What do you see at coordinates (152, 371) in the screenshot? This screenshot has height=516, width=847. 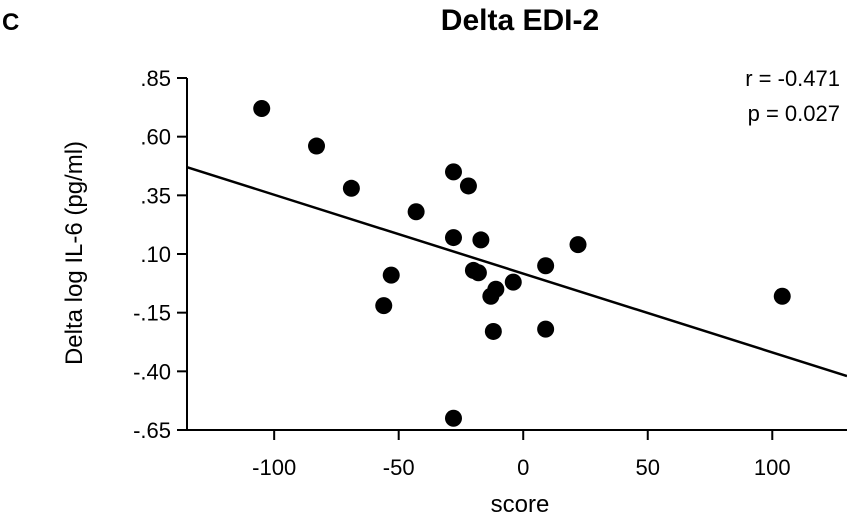 I see `y-tick-label: -.40` at bounding box center [152, 371].